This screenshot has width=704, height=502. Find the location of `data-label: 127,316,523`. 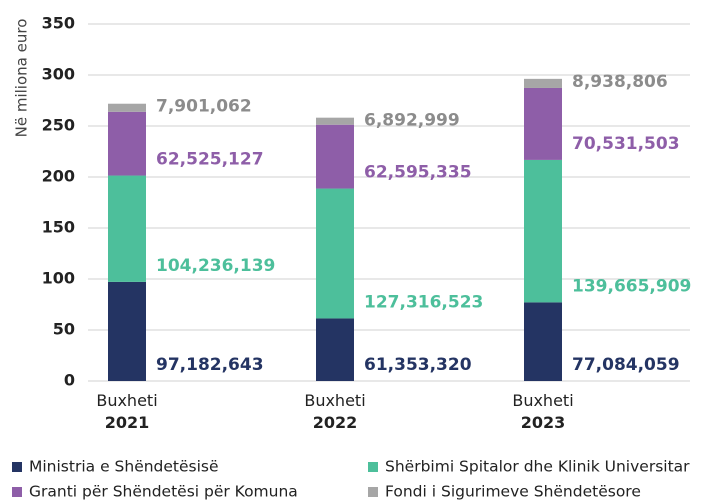

data-label: 127,316,523 is located at coordinates (423, 302).